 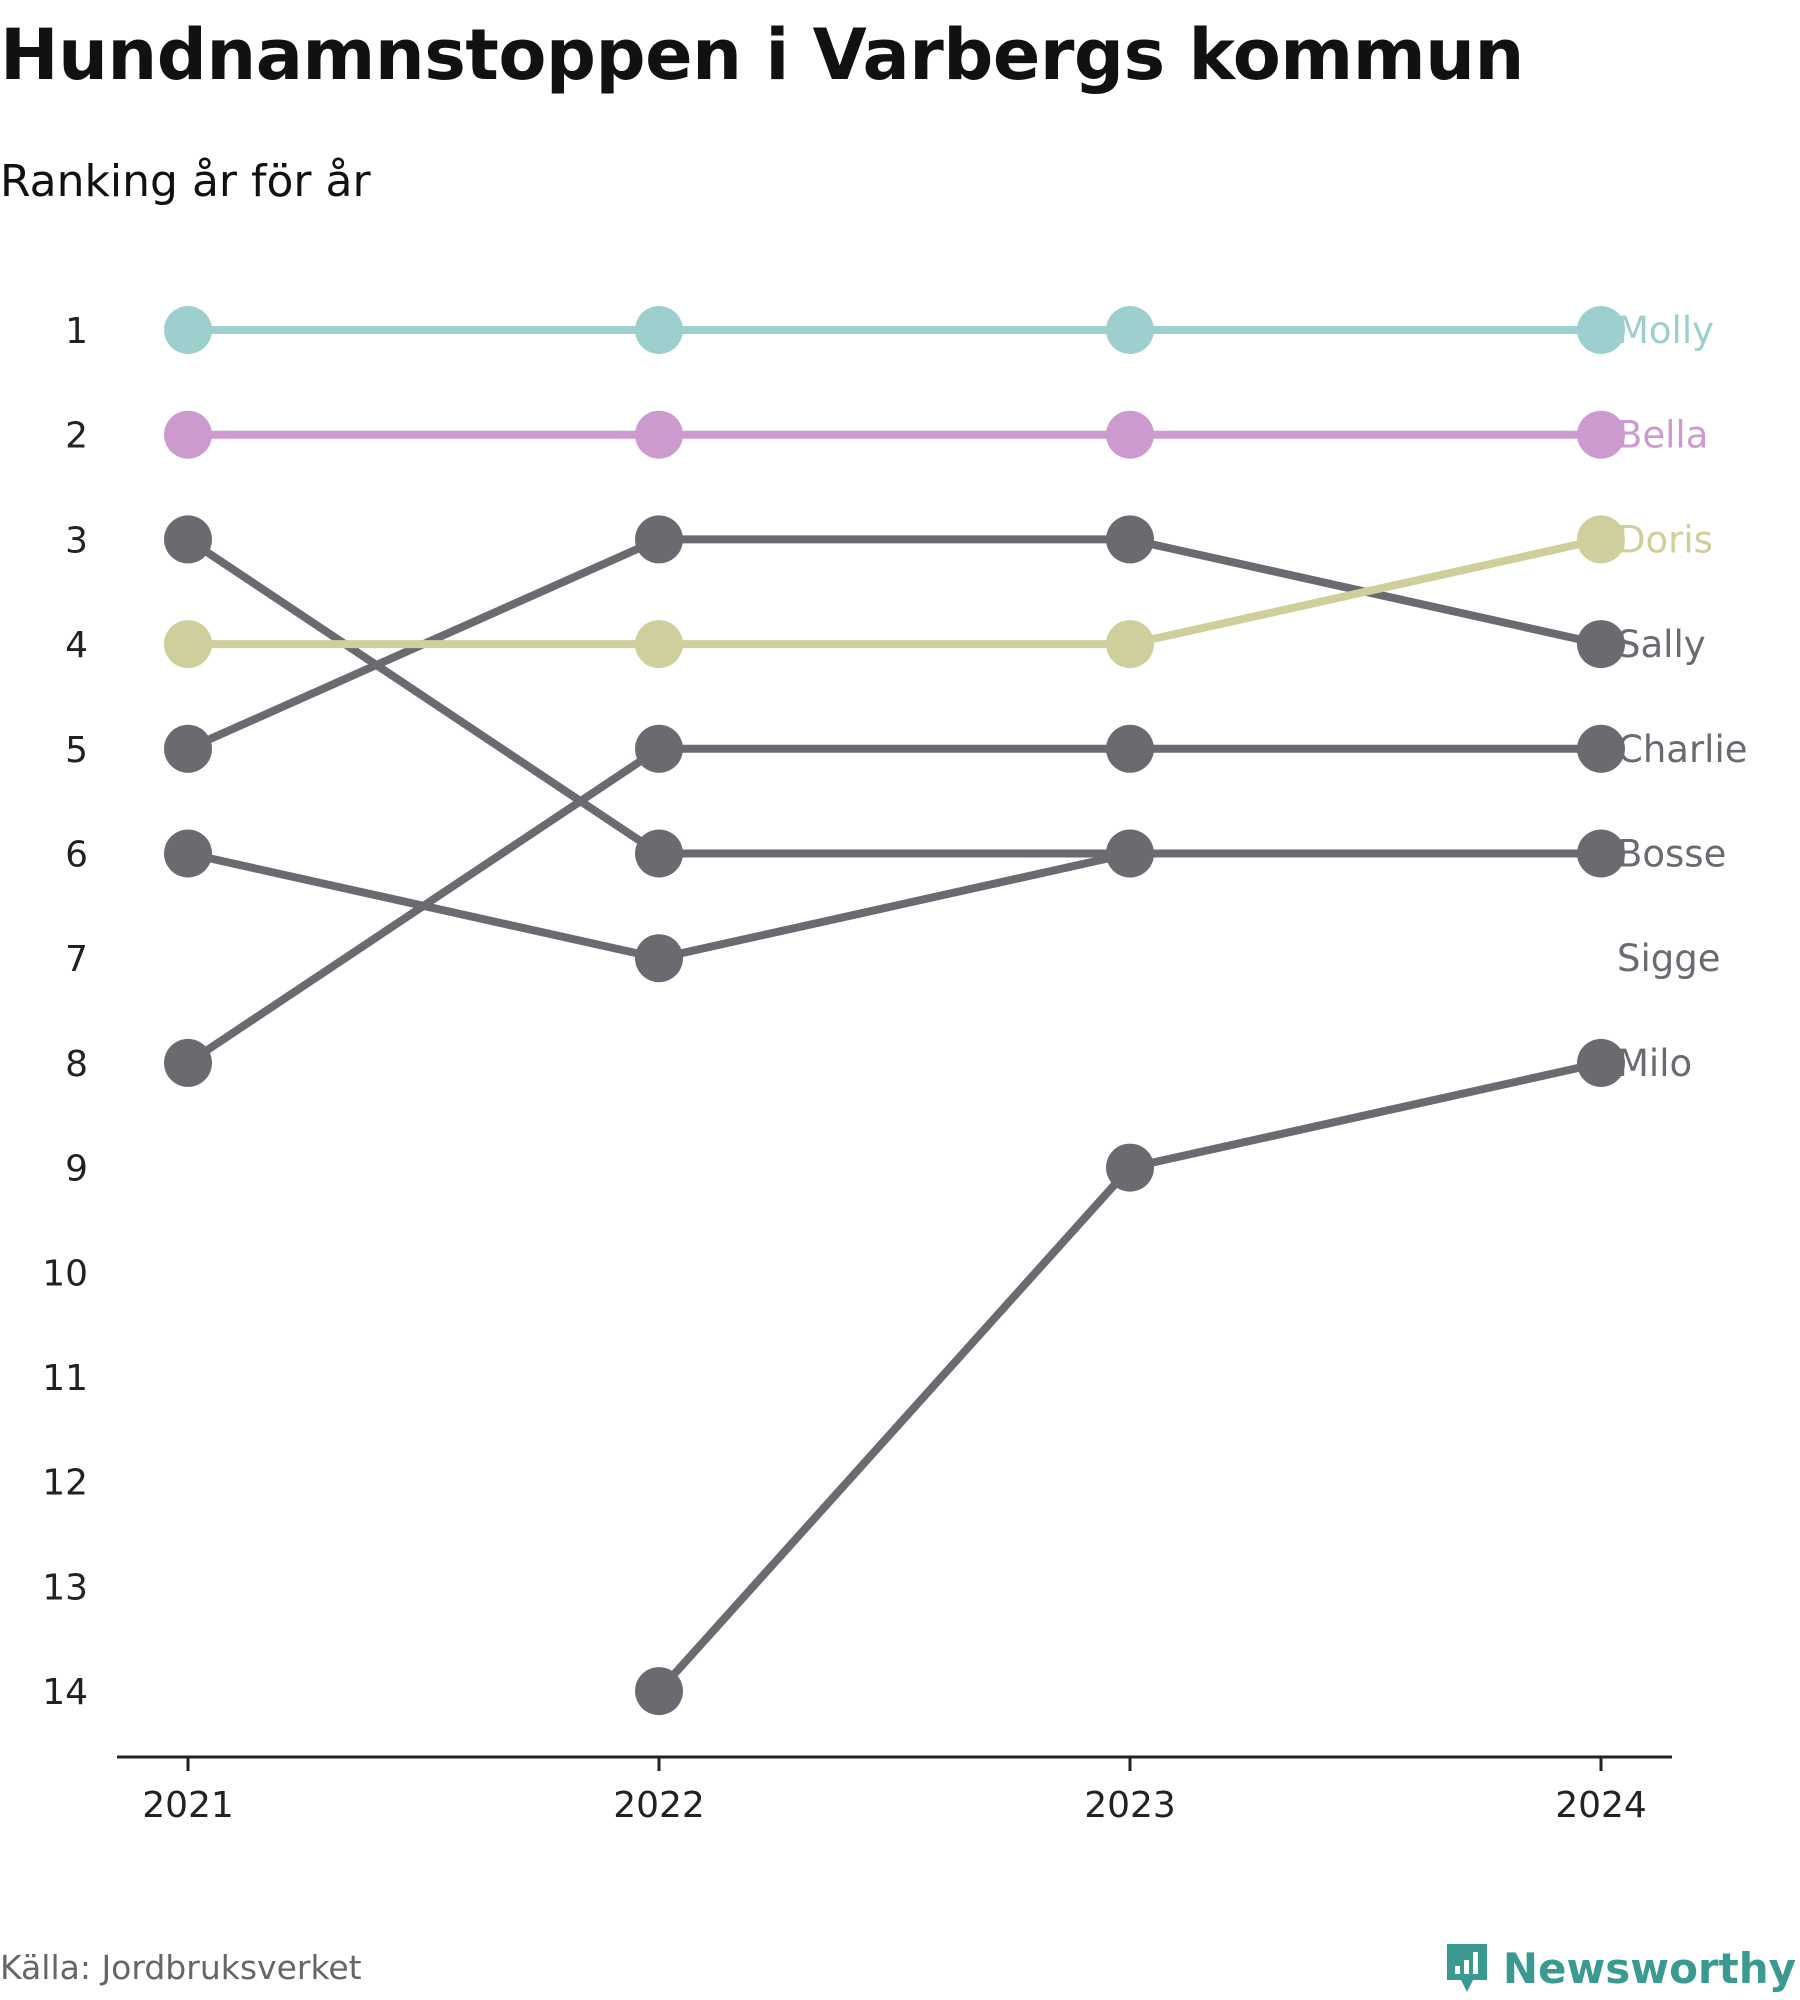 What do you see at coordinates (1662, 435) in the screenshot?
I see `series-label: Bella` at bounding box center [1662, 435].